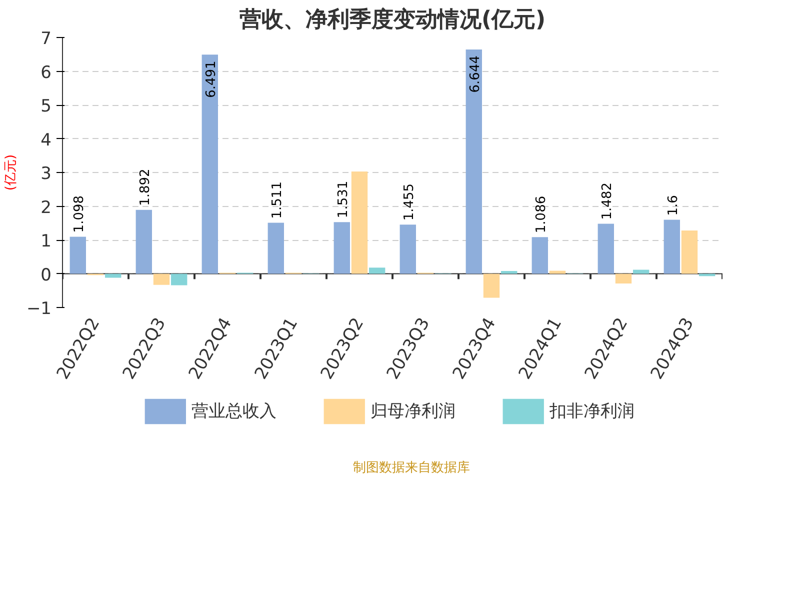 The height and width of the screenshot is (600, 800). What do you see at coordinates (413, 412) in the screenshot?
I see `legend-label: 归母净利润` at bounding box center [413, 412].